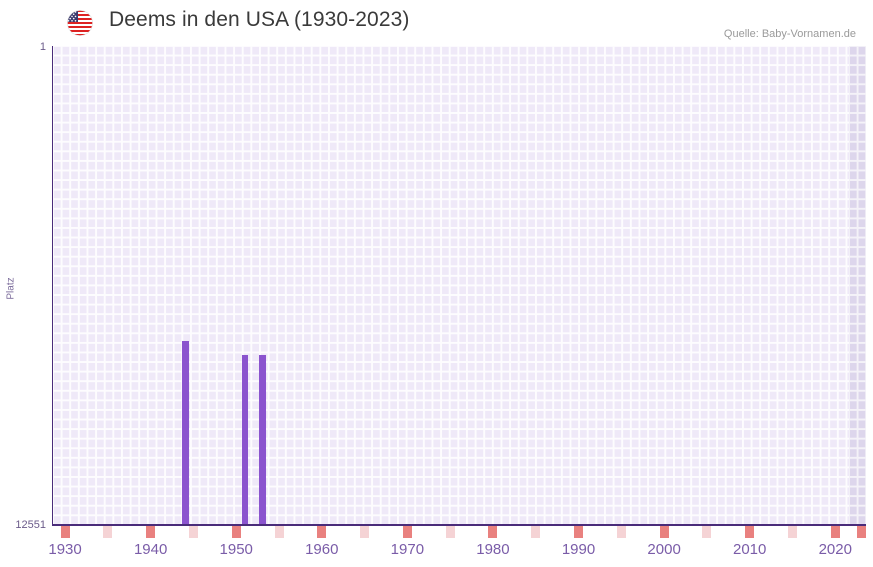 Image resolution: width=873 pixels, height=567 pixels. Describe the element at coordinates (750, 549) in the screenshot. I see `x-axis-tick-label: 2010` at that location.